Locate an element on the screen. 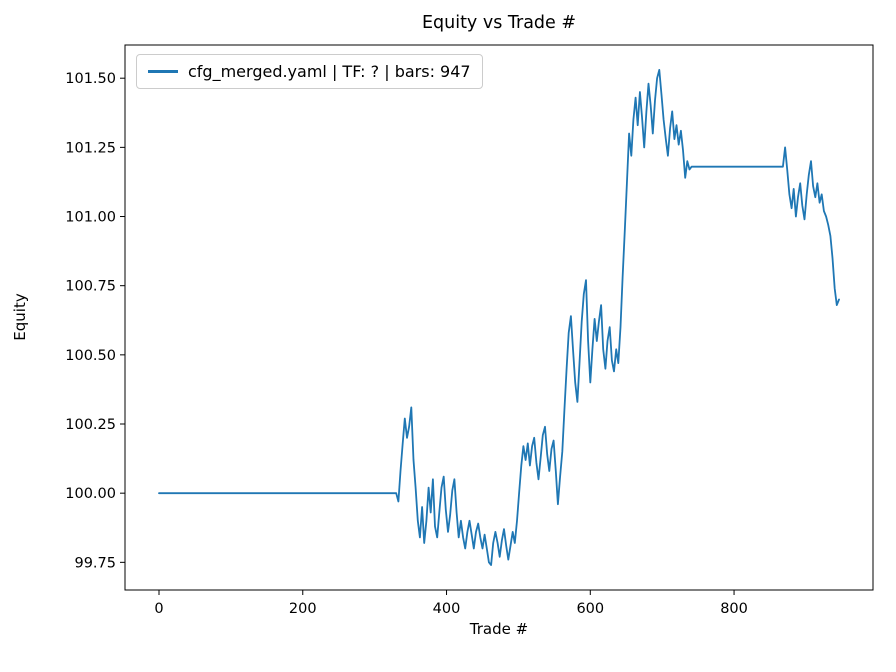  legend: cfg_merged.yaml | TF: ? | bars: 947 is located at coordinates (309, 71).